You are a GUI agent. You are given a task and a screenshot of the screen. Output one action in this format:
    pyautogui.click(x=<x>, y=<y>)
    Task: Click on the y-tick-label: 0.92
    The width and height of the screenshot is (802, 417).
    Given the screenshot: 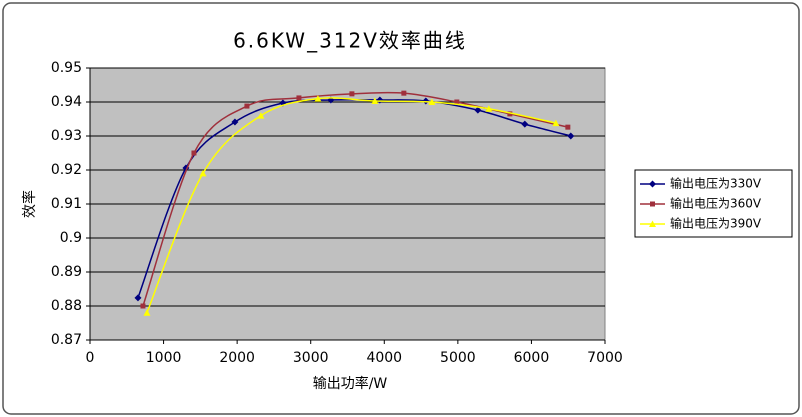 What is the action you would take?
    pyautogui.click(x=66, y=170)
    